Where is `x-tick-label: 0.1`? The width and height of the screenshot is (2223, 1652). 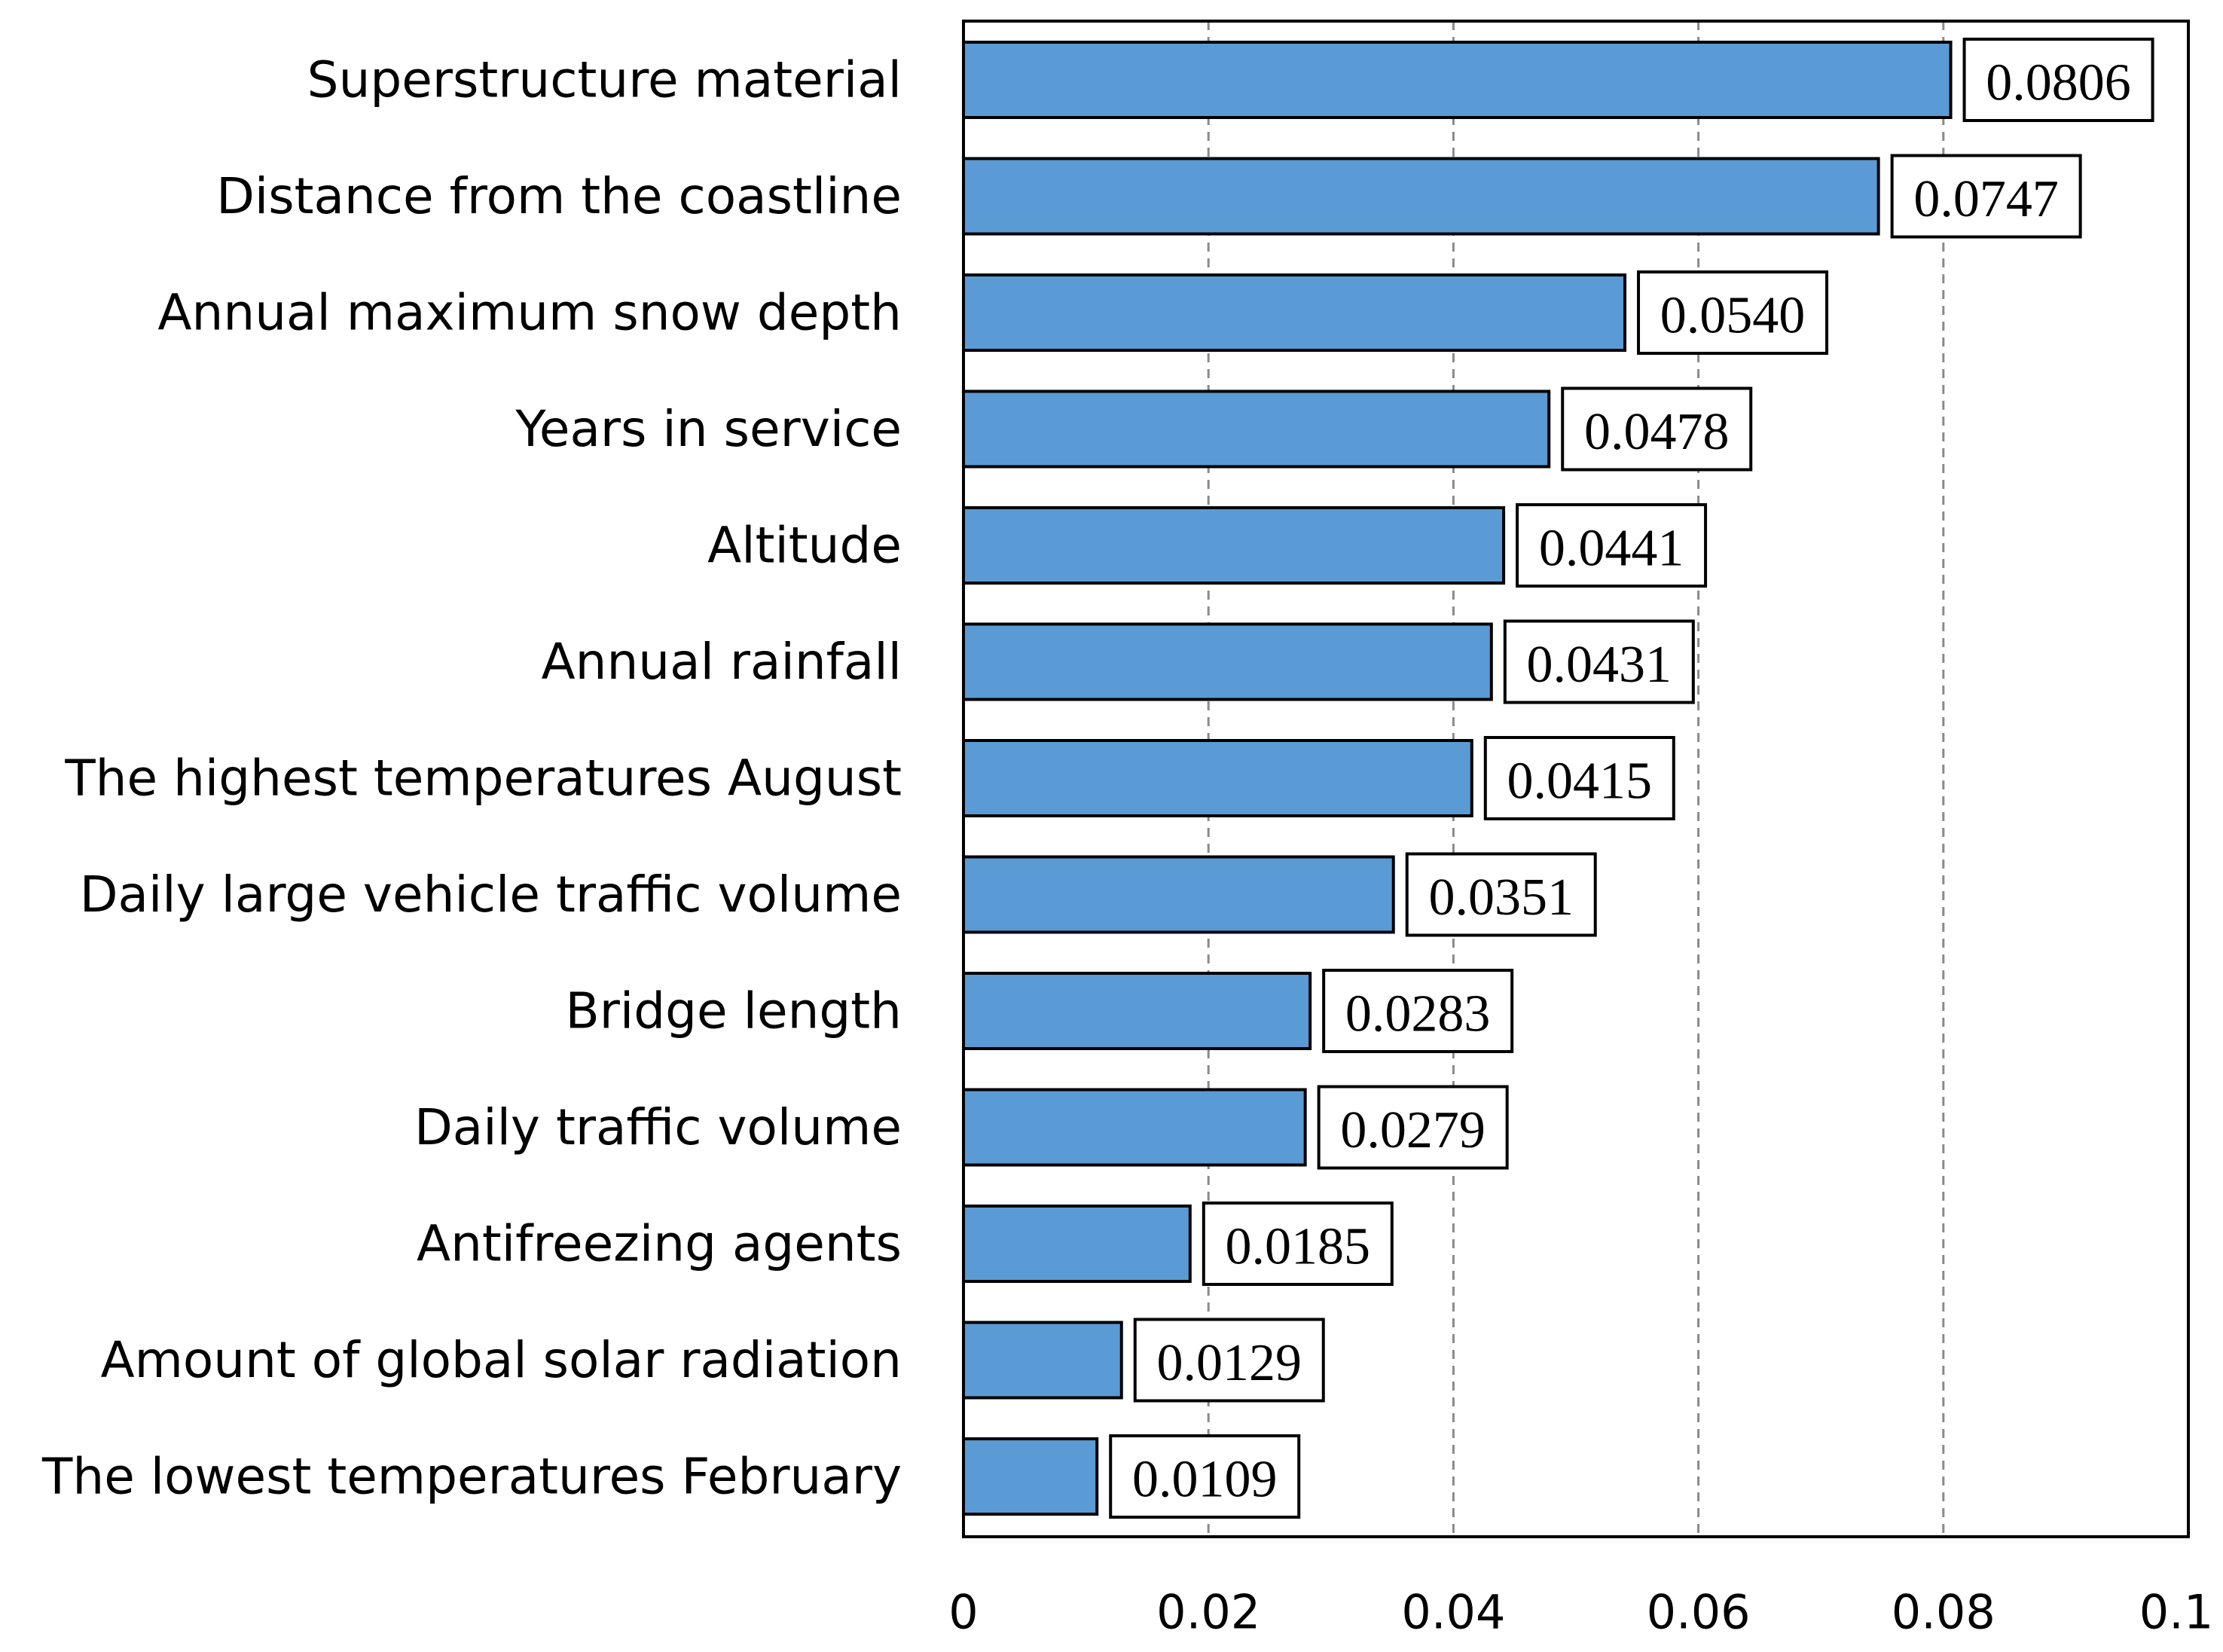
x-tick-label: 0.1 is located at coordinates (2176, 1612).